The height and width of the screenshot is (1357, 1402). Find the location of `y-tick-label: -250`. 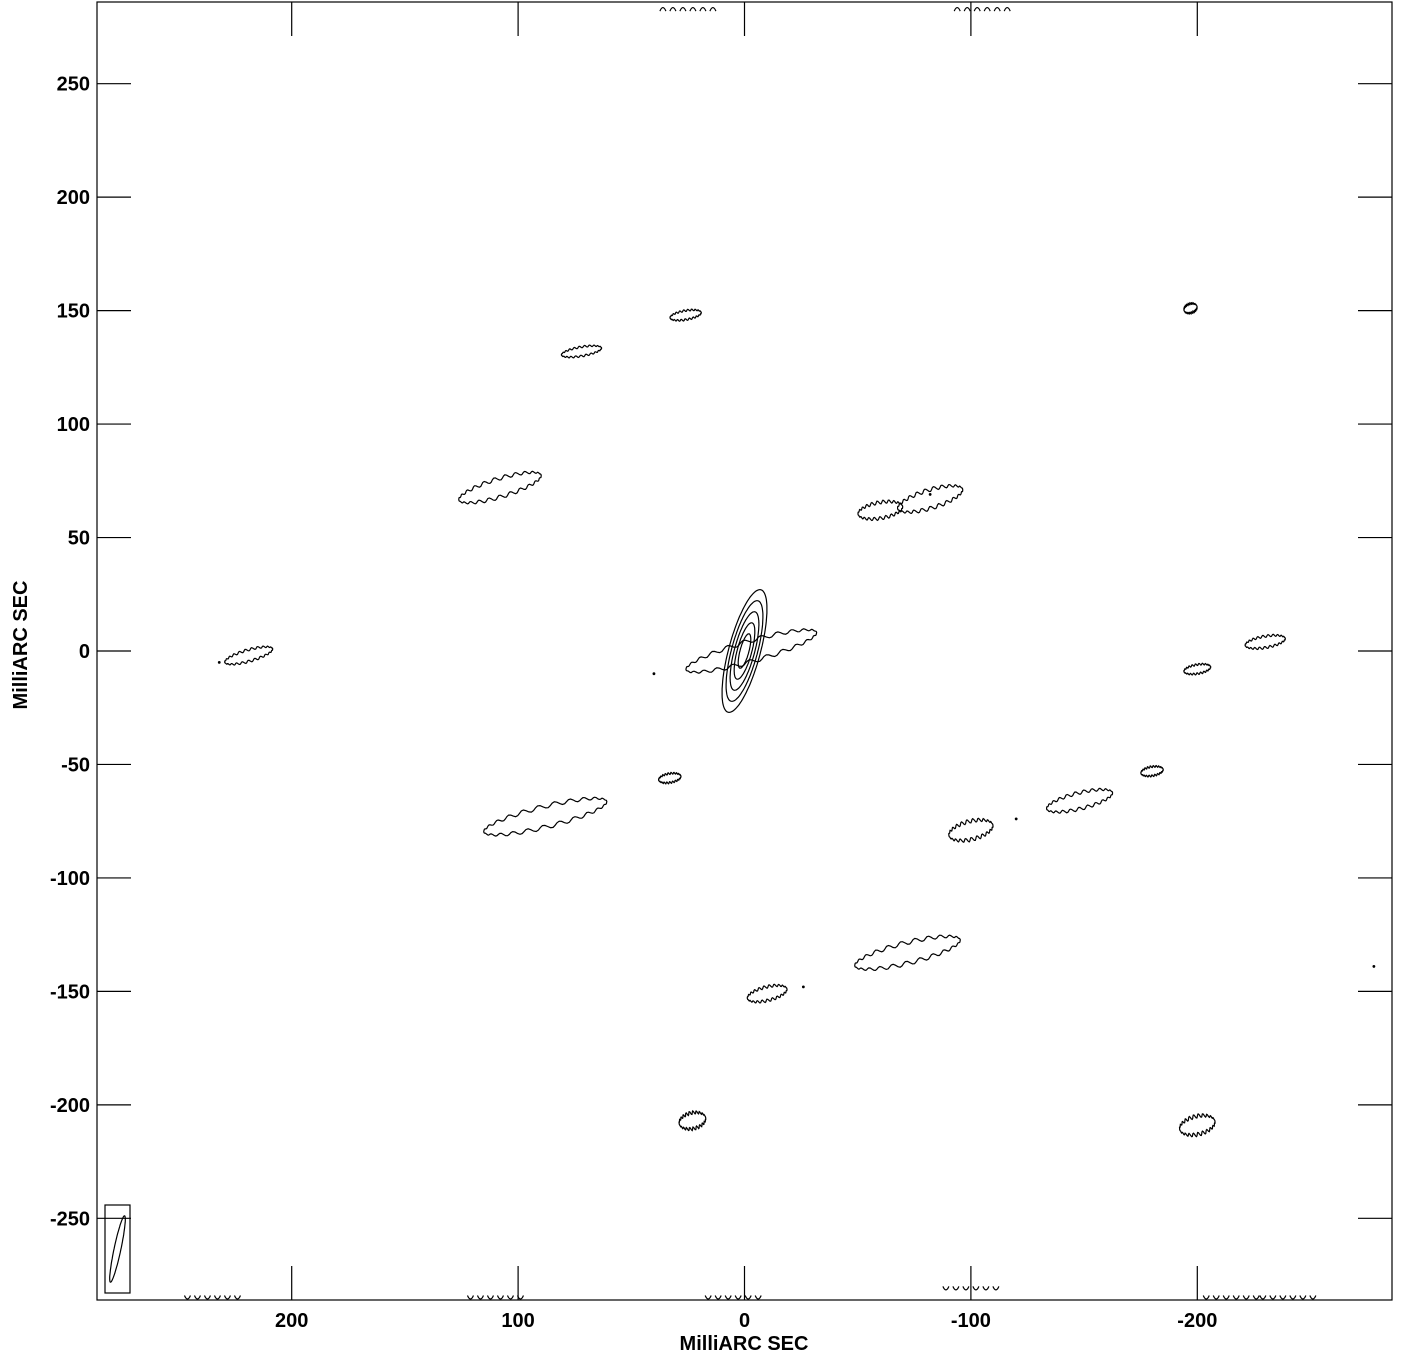

y-tick-label: -250 is located at coordinates (70, 1219).